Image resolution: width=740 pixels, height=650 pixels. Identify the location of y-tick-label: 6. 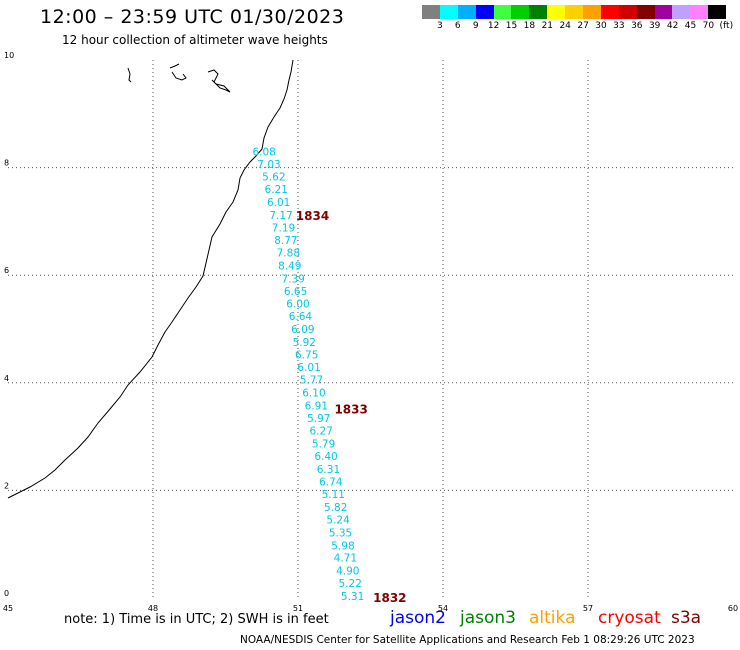
(6, 270).